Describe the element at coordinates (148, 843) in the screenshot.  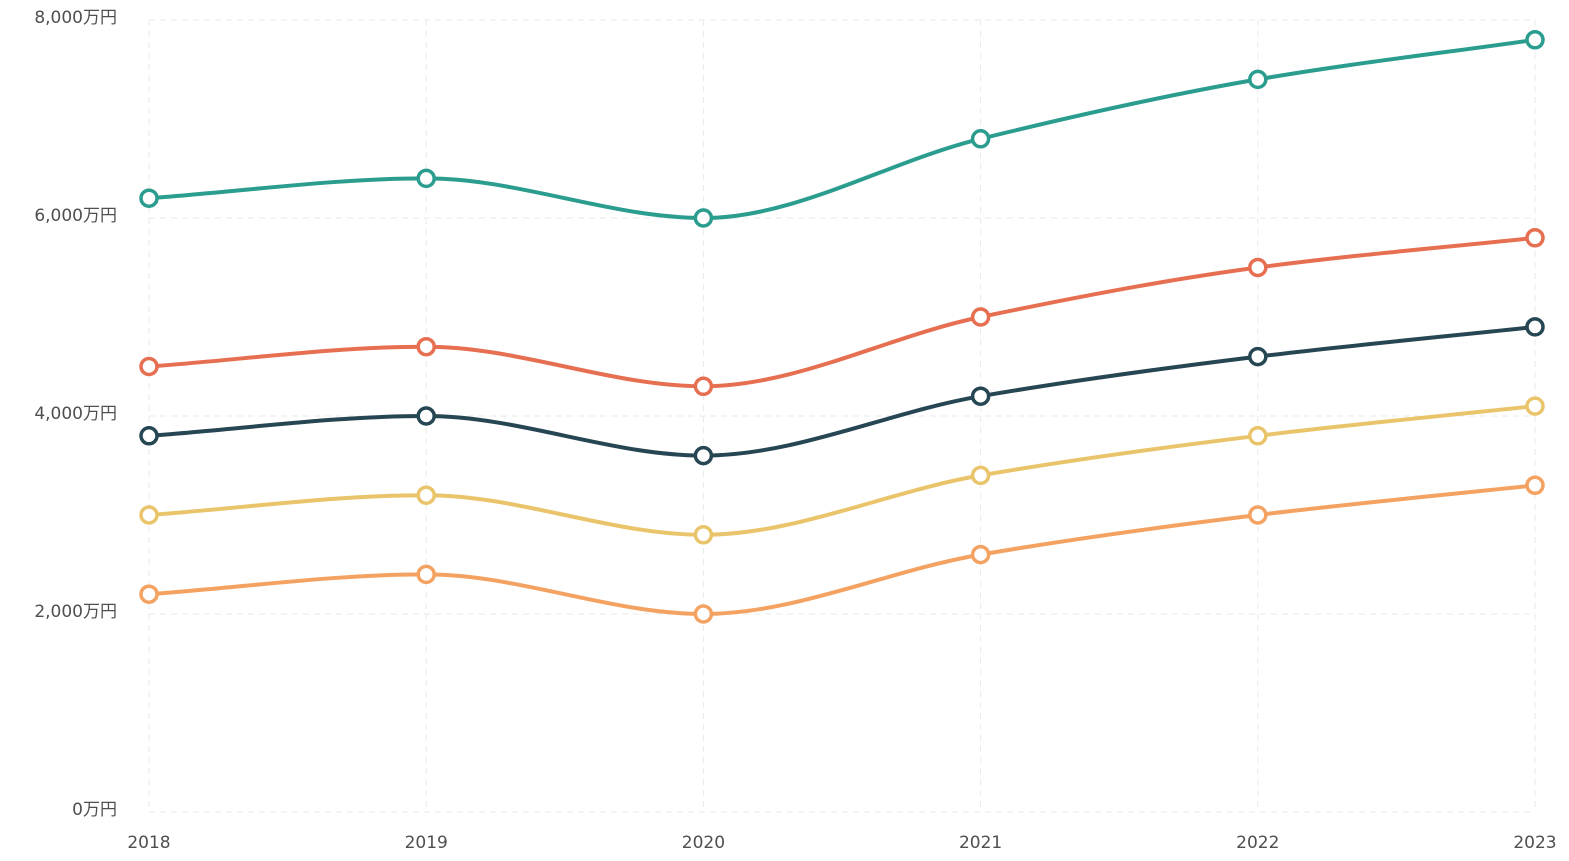
I see `x-tick-label: 2018` at that location.